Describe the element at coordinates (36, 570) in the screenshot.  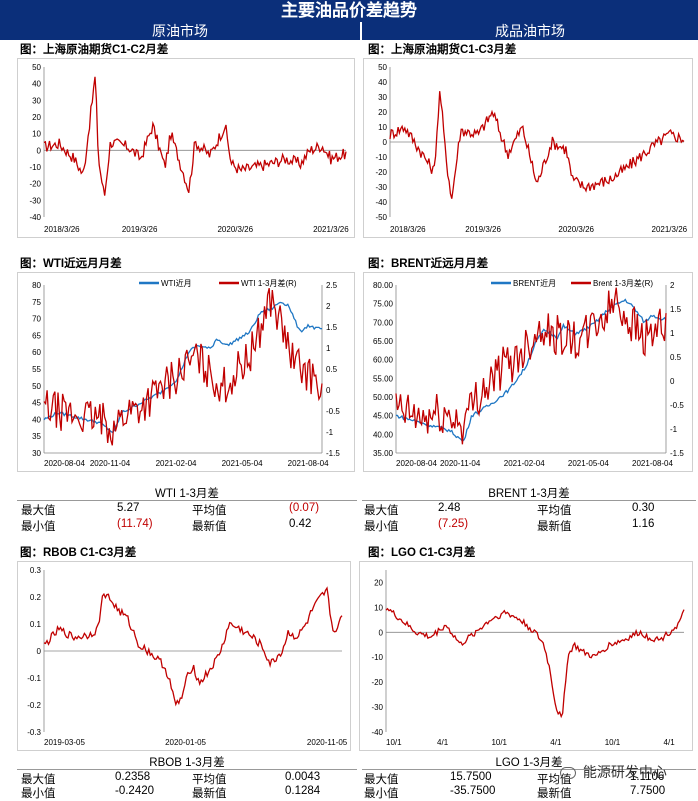
I see `y-tick-label: 0.3` at that location.